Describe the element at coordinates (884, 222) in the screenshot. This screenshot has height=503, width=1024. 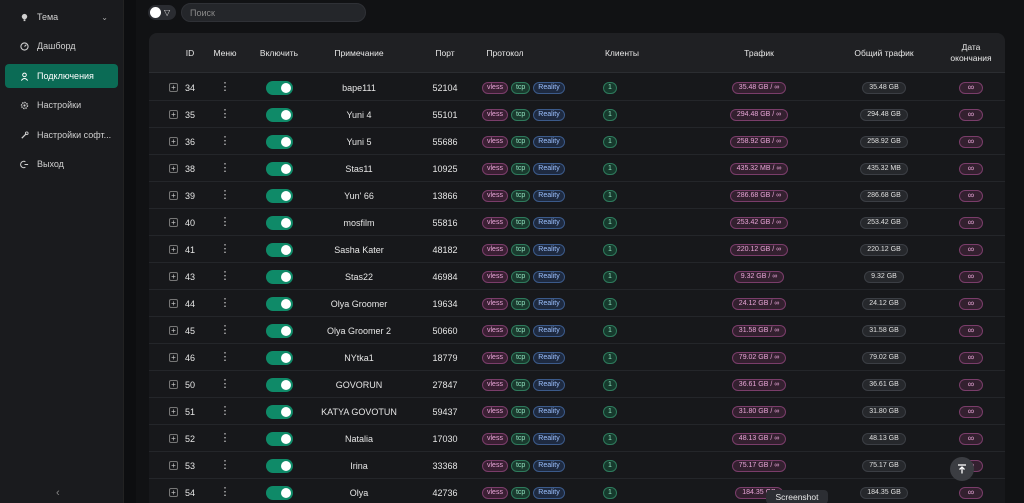
I see `total-traffic-badge: 253.42 GB` at that location.